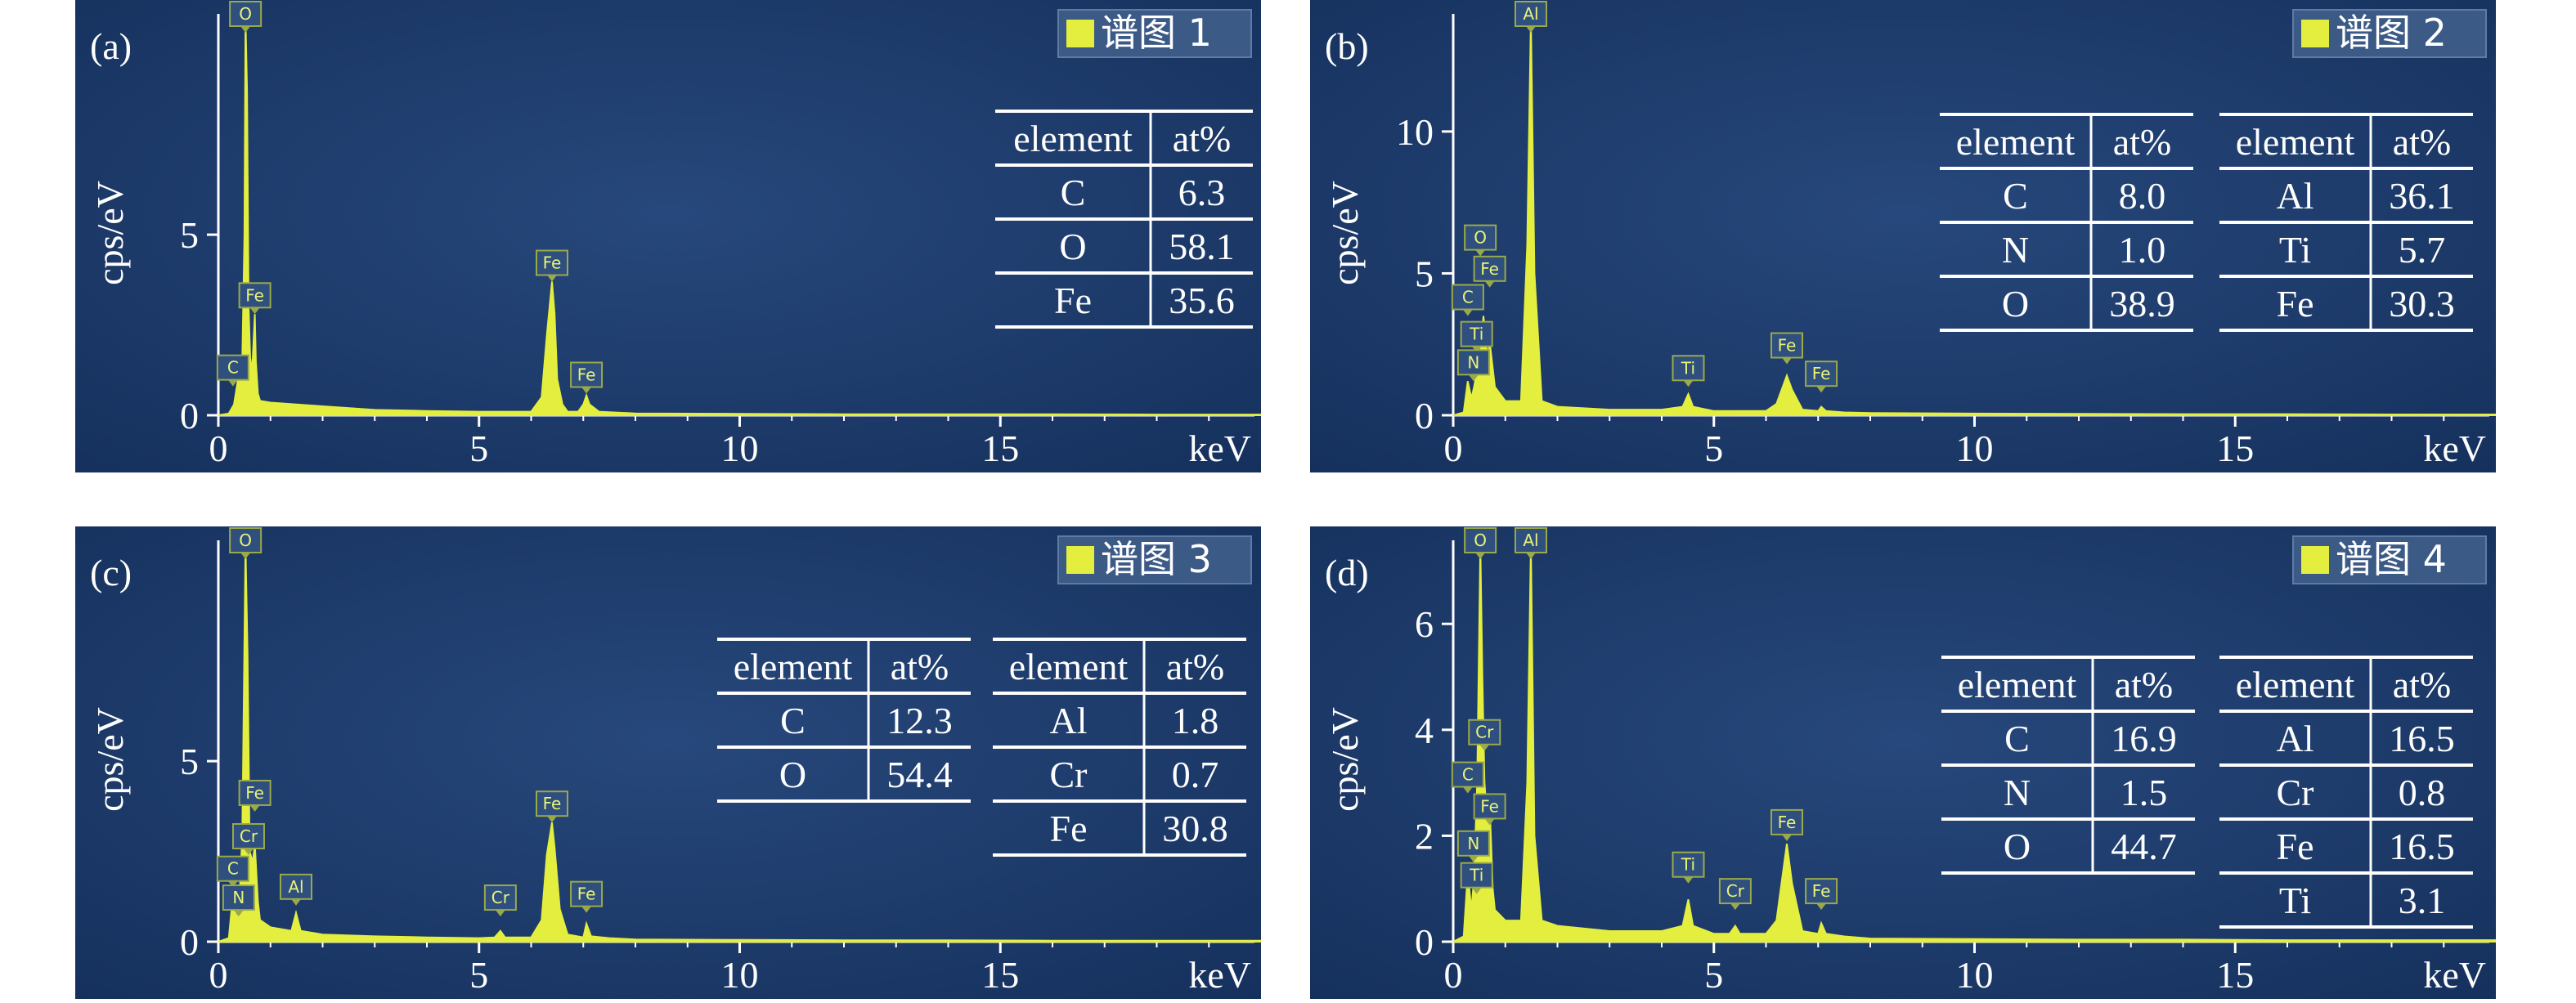  Describe the element at coordinates (1195, 828) in the screenshot. I see `table-cell: 30.8` at that location.